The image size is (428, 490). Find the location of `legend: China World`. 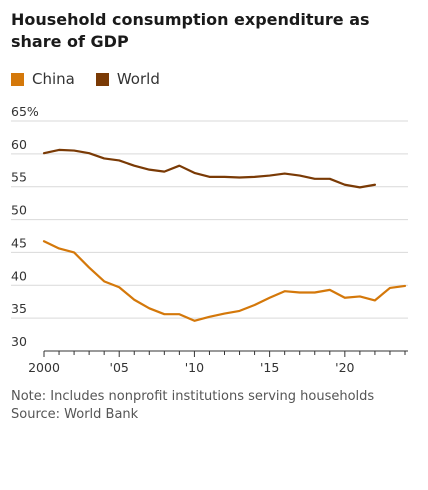

legend: China World is located at coordinates (96, 79).